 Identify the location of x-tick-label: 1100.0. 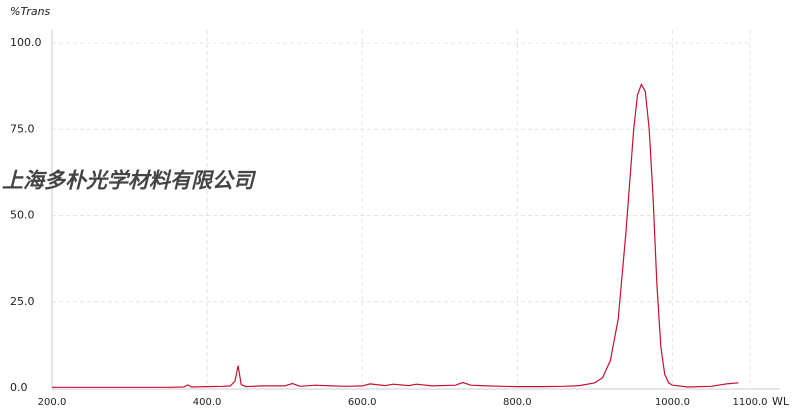
(750, 402).